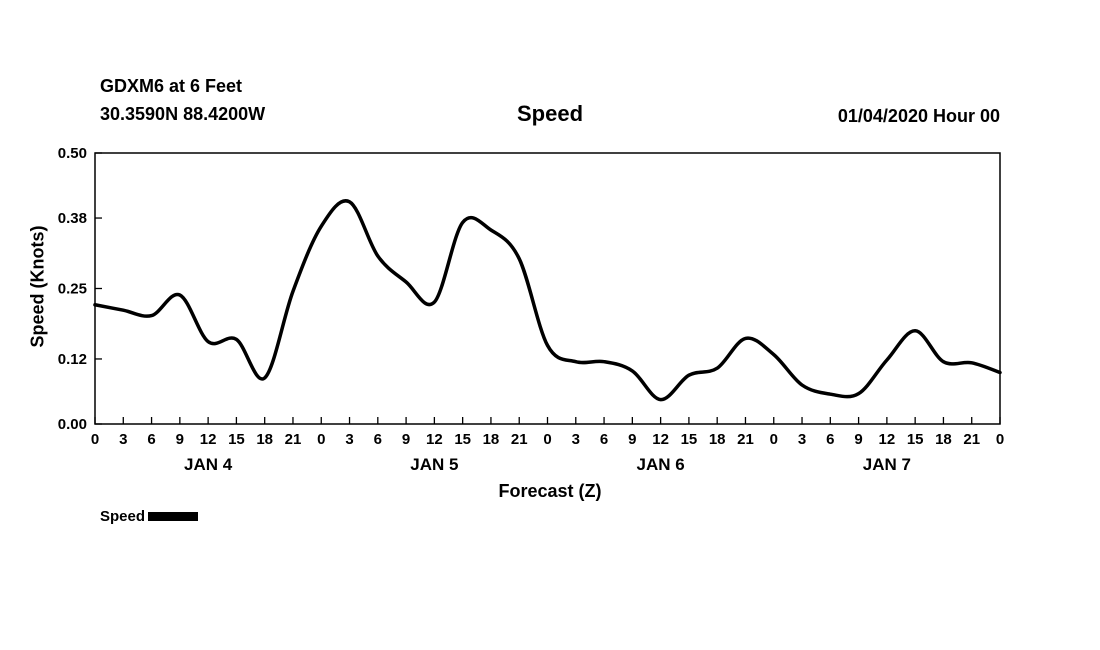  Describe the element at coordinates (661, 464) in the screenshot. I see `day-label: JAN 6` at that location.